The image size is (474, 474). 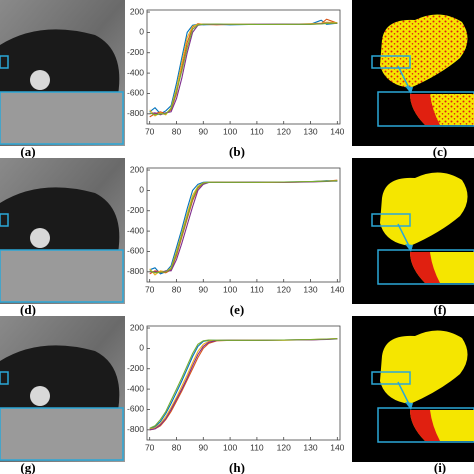 I want to click on panel-label: (a), so click(x=27, y=151).